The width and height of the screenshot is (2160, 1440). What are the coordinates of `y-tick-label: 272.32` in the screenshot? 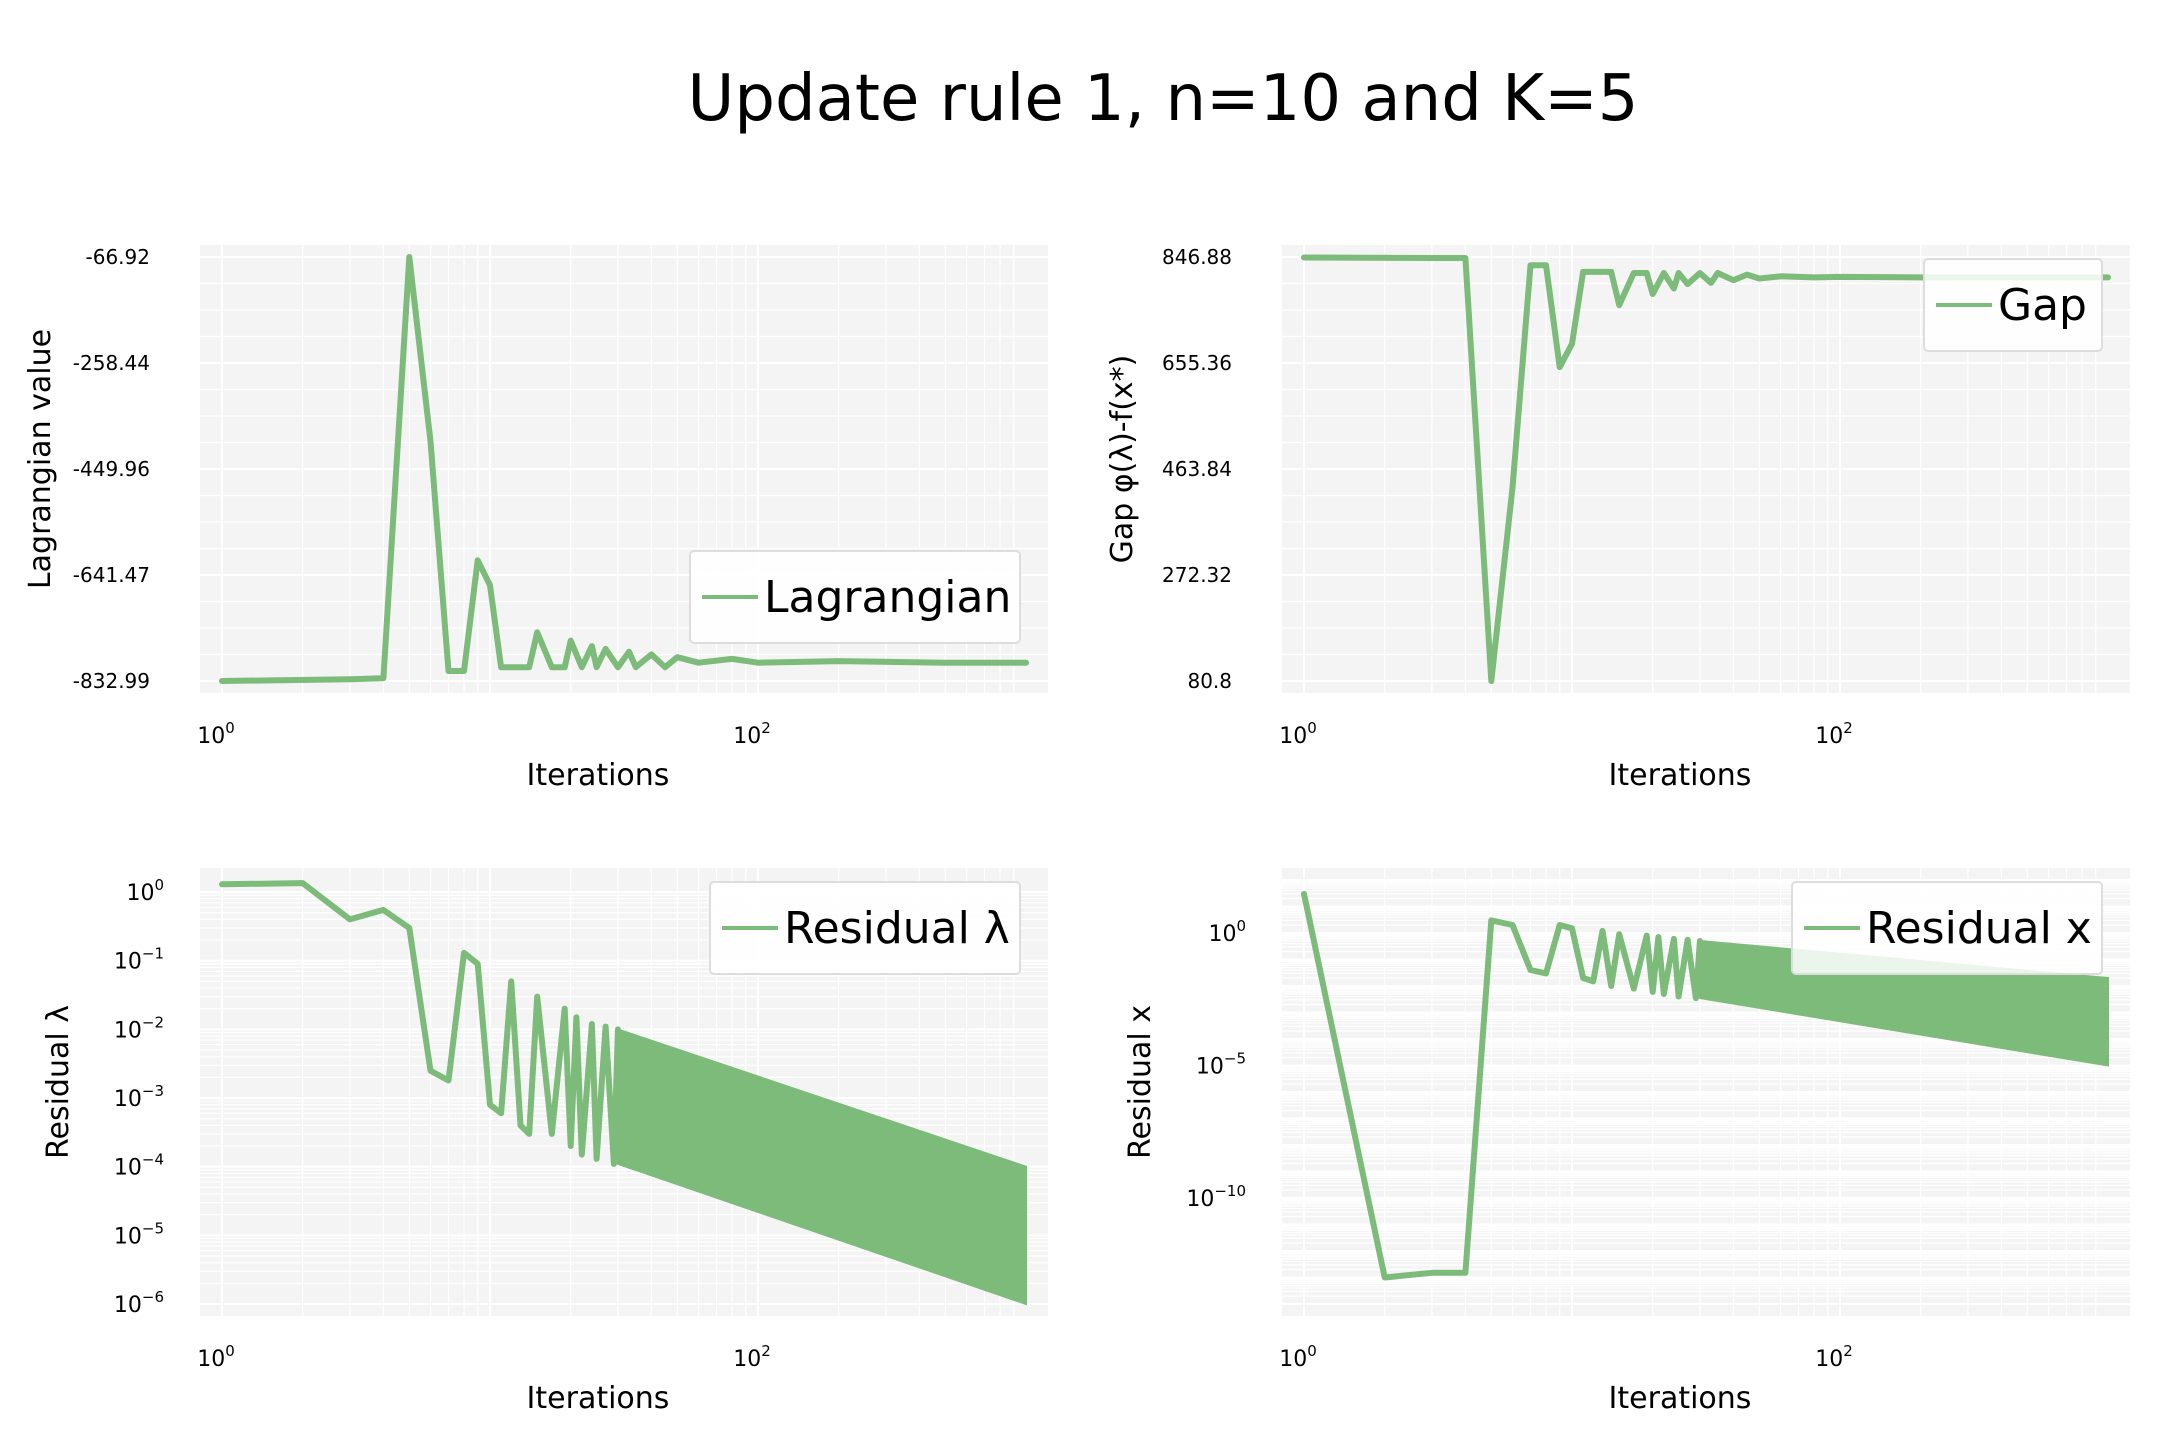 It's located at (1197, 575).